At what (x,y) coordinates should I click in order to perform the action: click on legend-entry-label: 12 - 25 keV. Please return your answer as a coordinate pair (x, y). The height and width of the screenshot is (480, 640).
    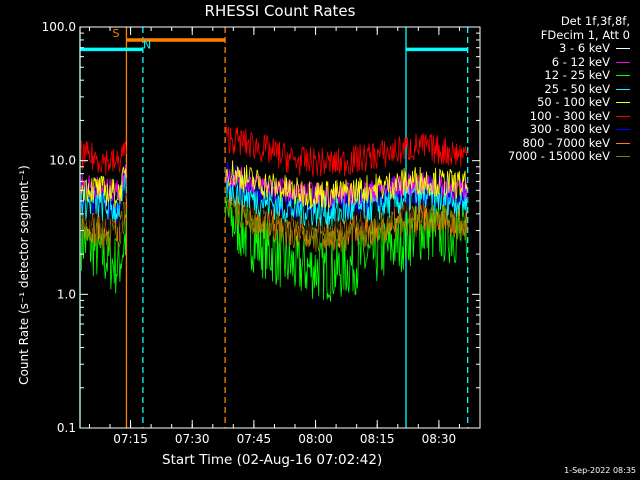
    Looking at the image, I should click on (577, 75).